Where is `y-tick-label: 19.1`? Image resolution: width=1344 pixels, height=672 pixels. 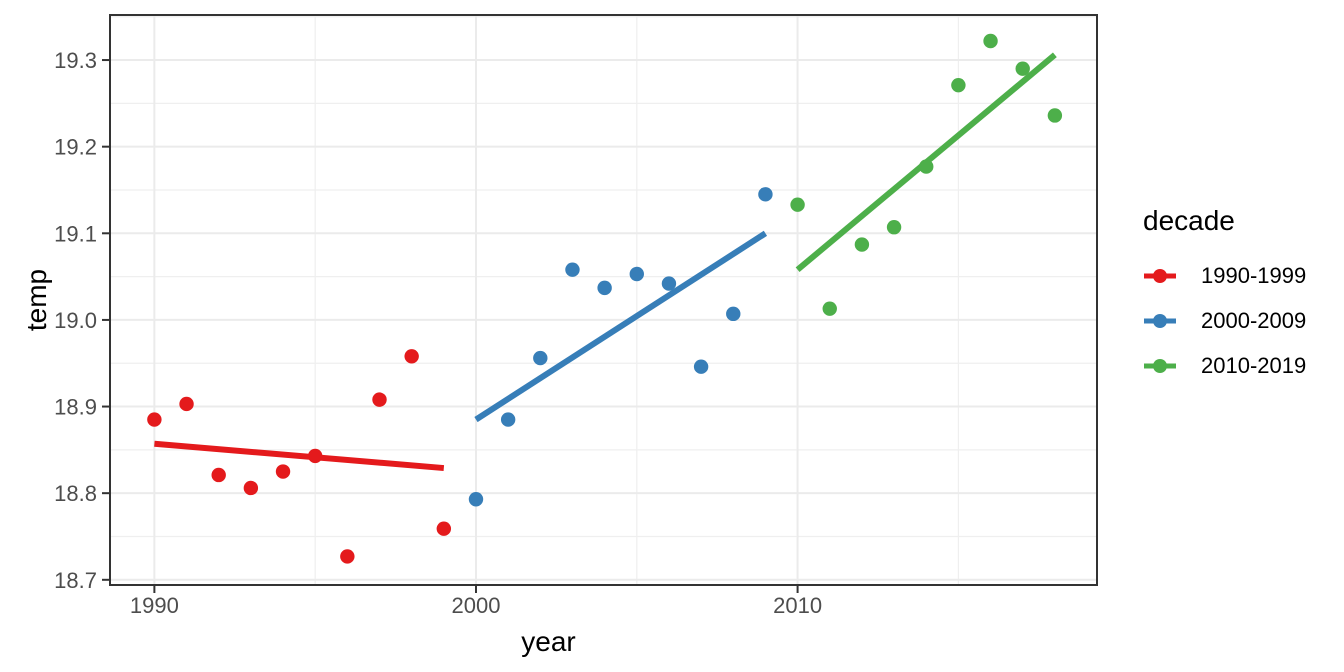 y-tick-label: 19.1 is located at coordinates (75, 233).